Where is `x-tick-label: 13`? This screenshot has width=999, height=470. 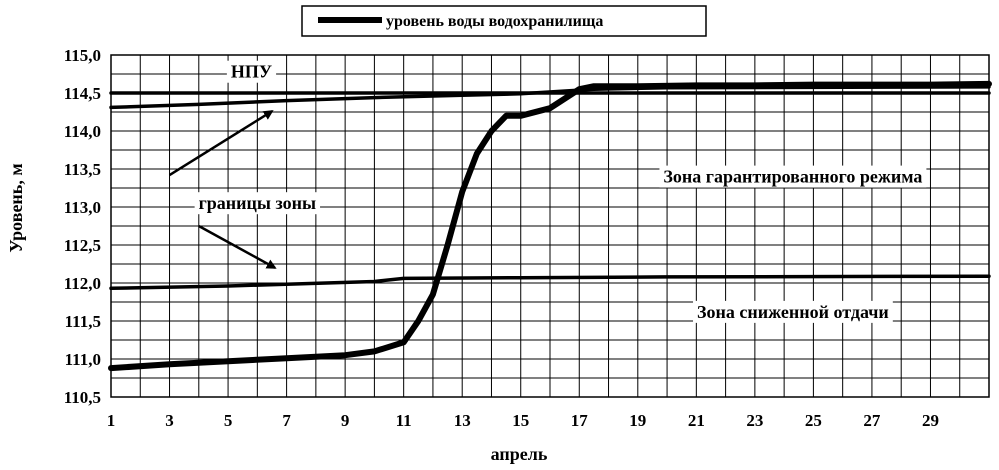 x-tick-label: 13 is located at coordinates (462, 420).